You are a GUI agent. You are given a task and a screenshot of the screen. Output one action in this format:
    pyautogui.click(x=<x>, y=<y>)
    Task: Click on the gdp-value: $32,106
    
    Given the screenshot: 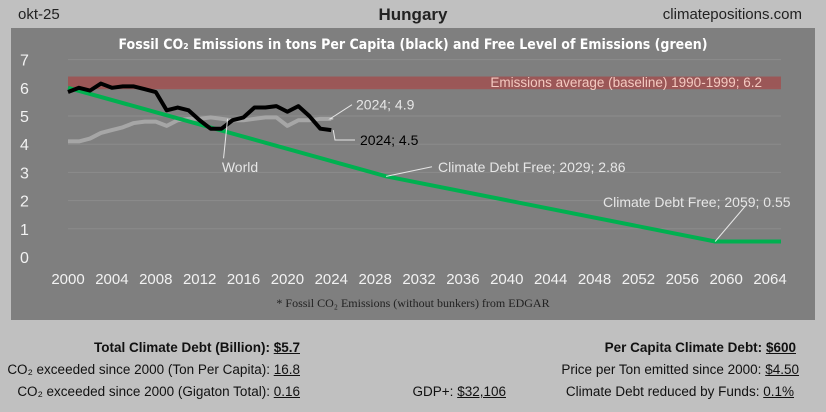 What is the action you would take?
    pyautogui.click(x=481, y=391)
    